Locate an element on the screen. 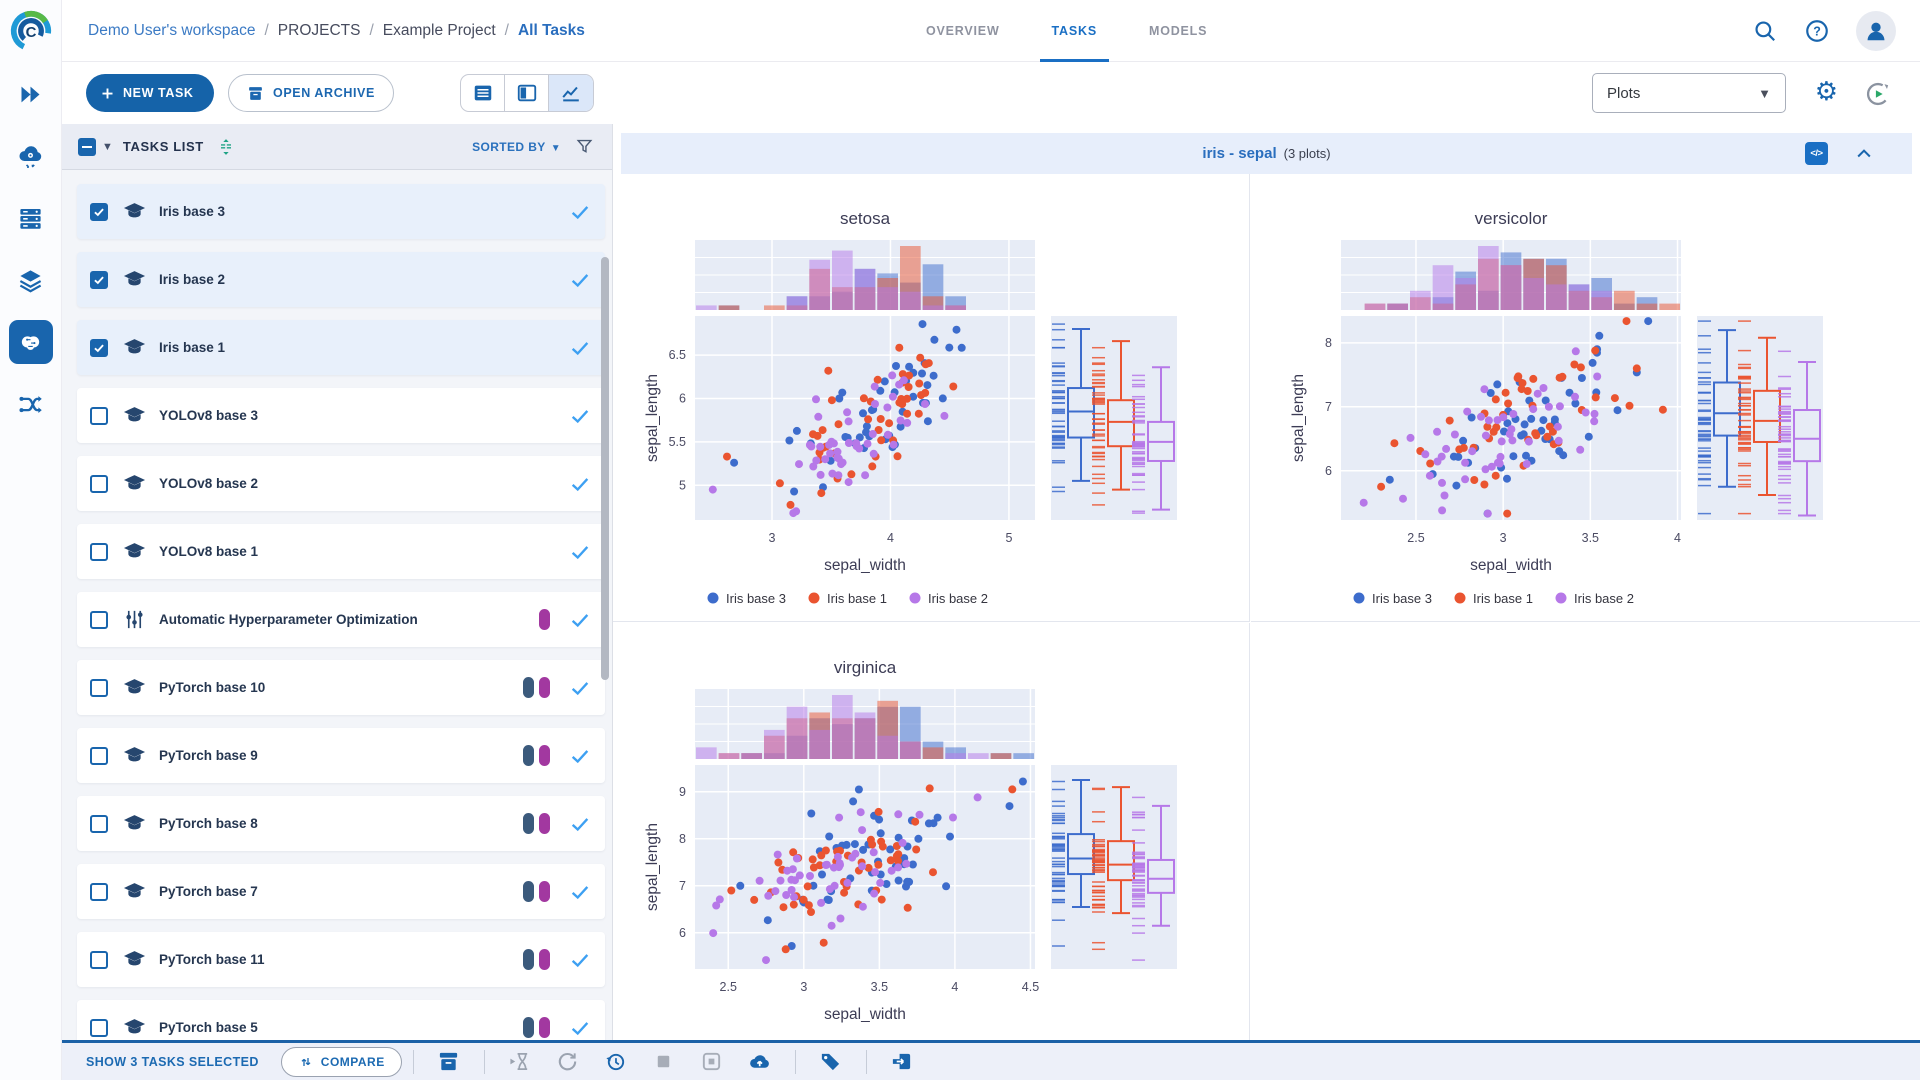  task-row: PyTorch base 11 is located at coordinates (341, 959).